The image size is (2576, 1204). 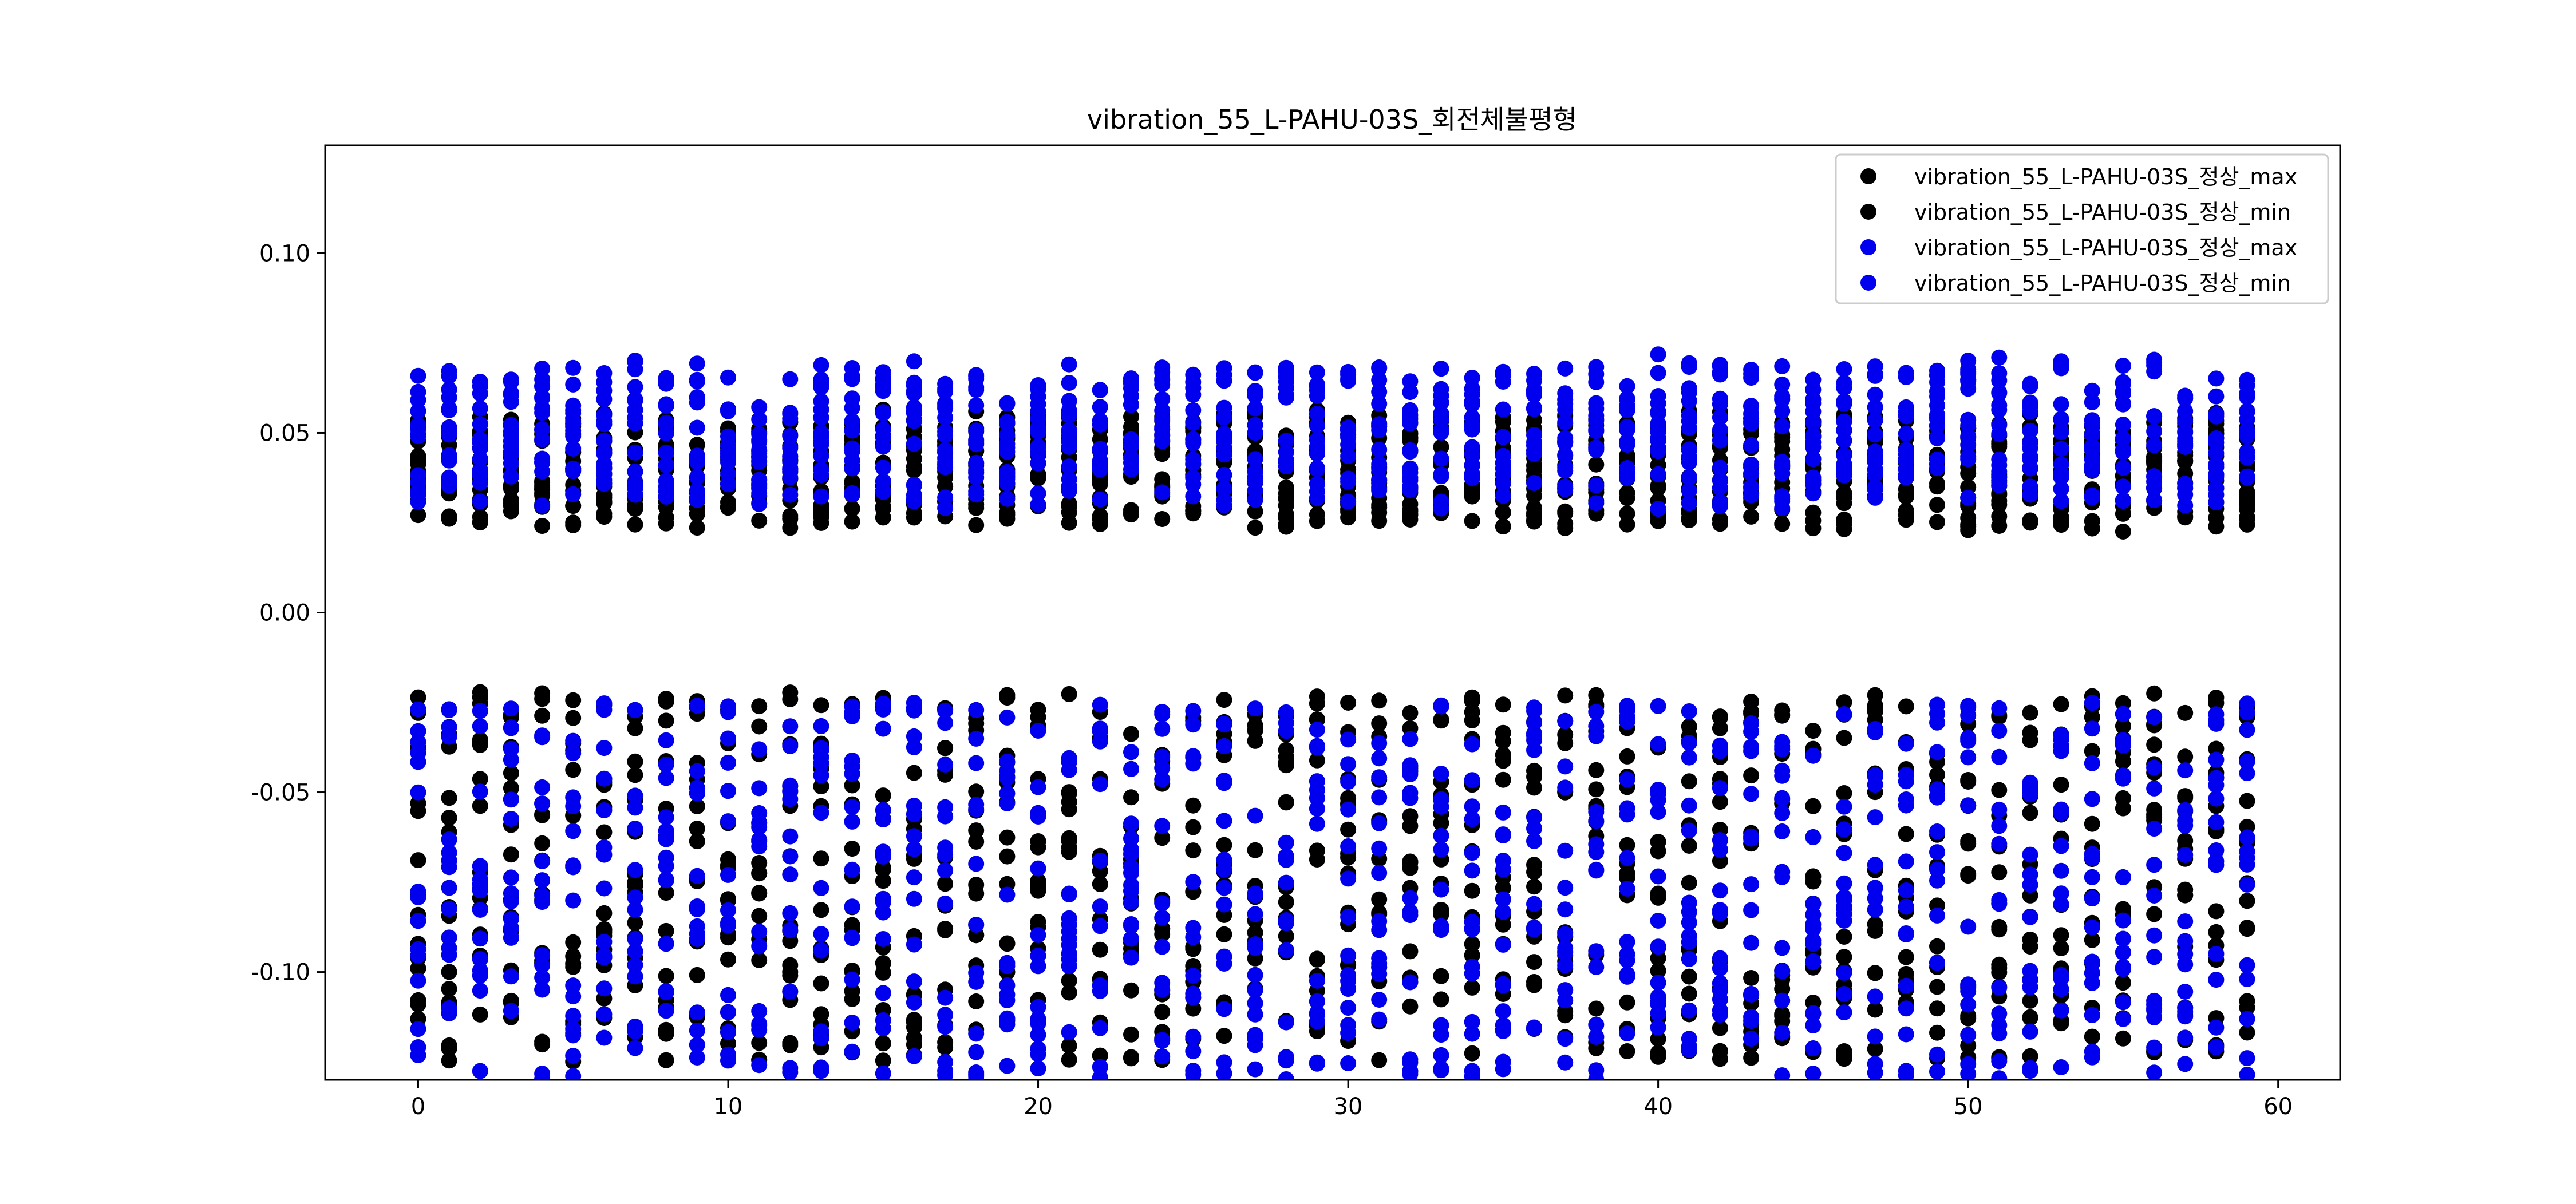 I want to click on x-tick-label: 10, so click(x=728, y=1107).